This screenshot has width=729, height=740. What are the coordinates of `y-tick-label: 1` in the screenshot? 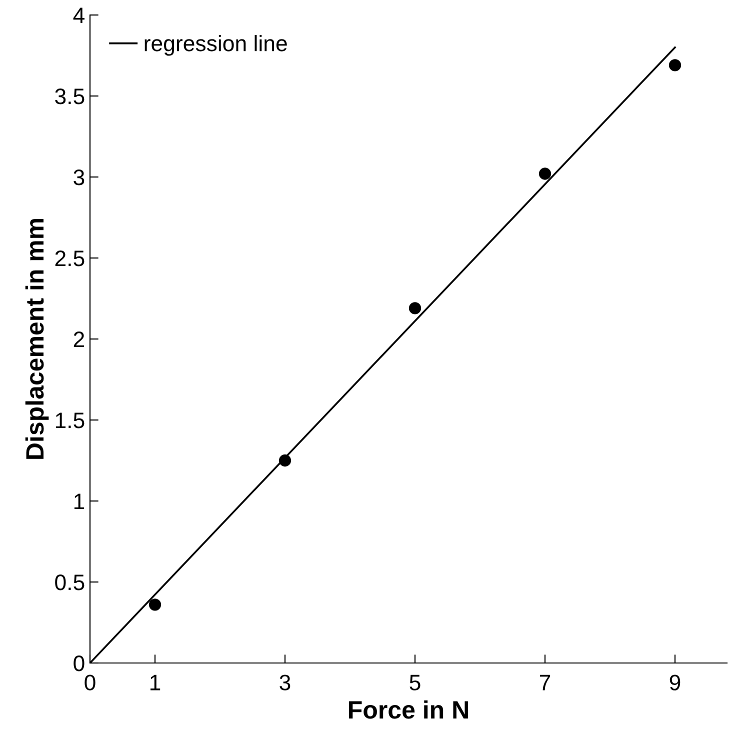 It's located at (79, 502).